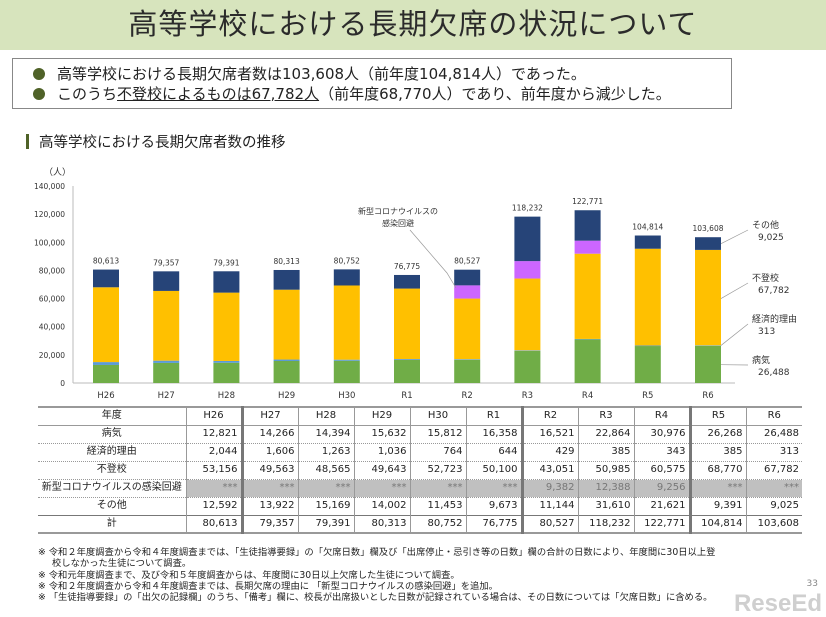 The height and width of the screenshot is (617, 826). I want to click on table-cell: 49,643, so click(381, 470).